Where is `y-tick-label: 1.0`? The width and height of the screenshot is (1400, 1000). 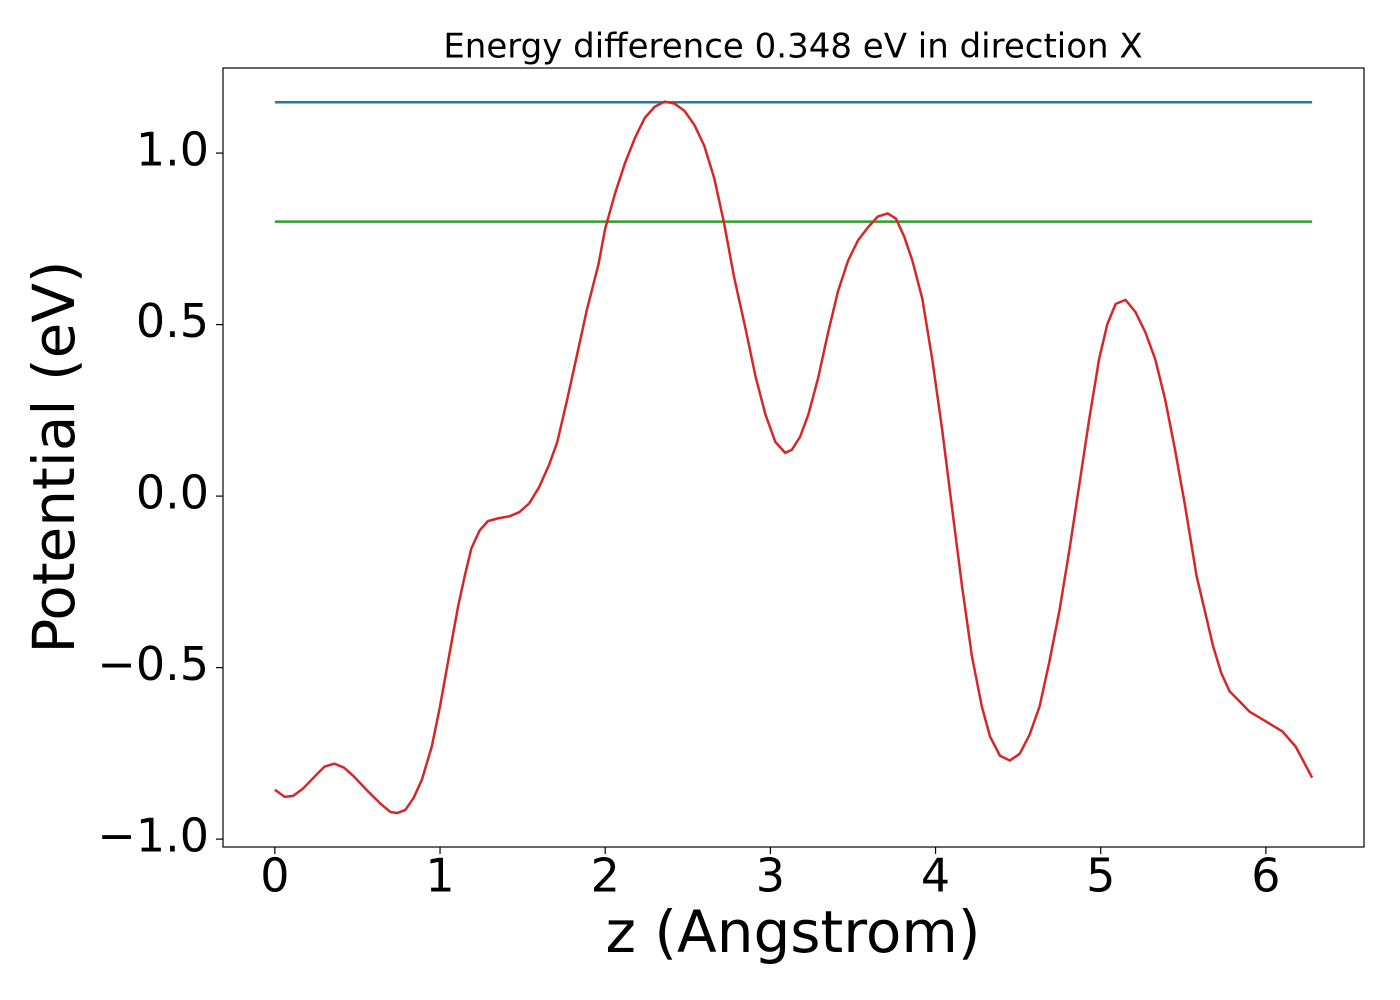 y-tick-label: 1.0 is located at coordinates (172, 150).